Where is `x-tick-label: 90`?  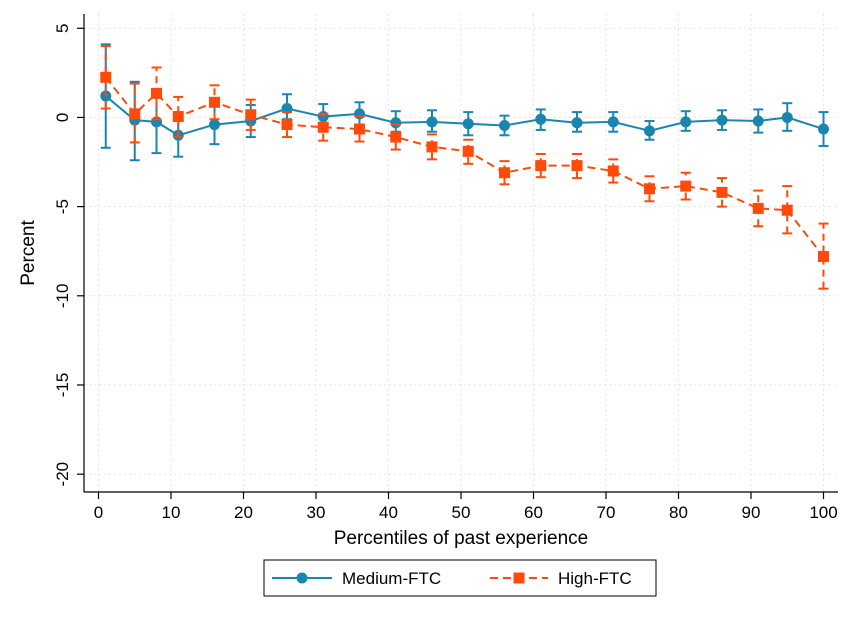
x-tick-label: 90 is located at coordinates (751, 512).